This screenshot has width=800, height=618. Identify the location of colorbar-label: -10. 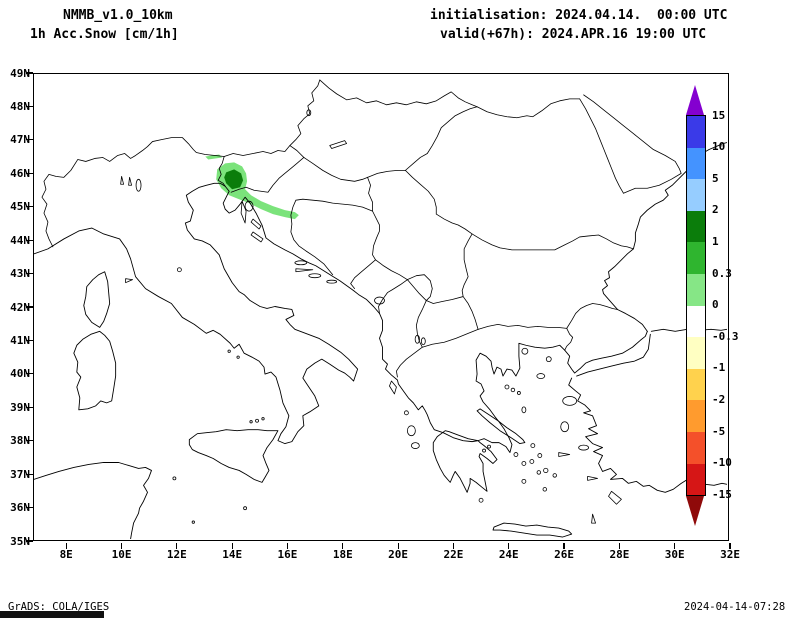
(722, 463).